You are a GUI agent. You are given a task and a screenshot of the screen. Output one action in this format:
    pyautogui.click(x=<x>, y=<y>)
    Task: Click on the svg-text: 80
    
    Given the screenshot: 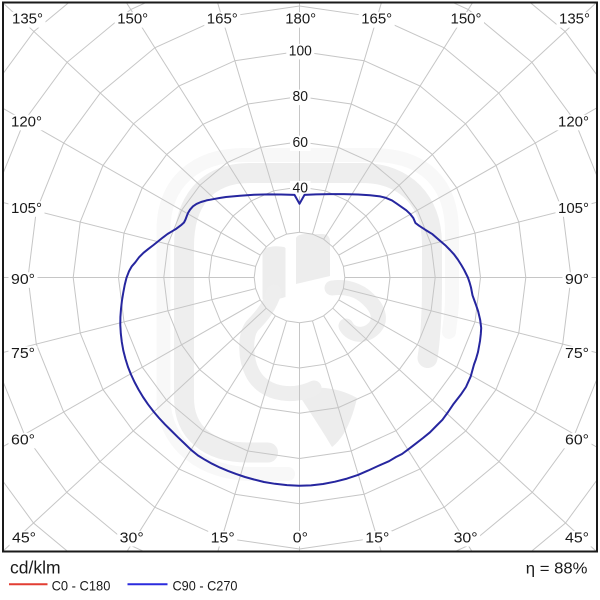 What is the action you would take?
    pyautogui.click(x=301, y=96)
    